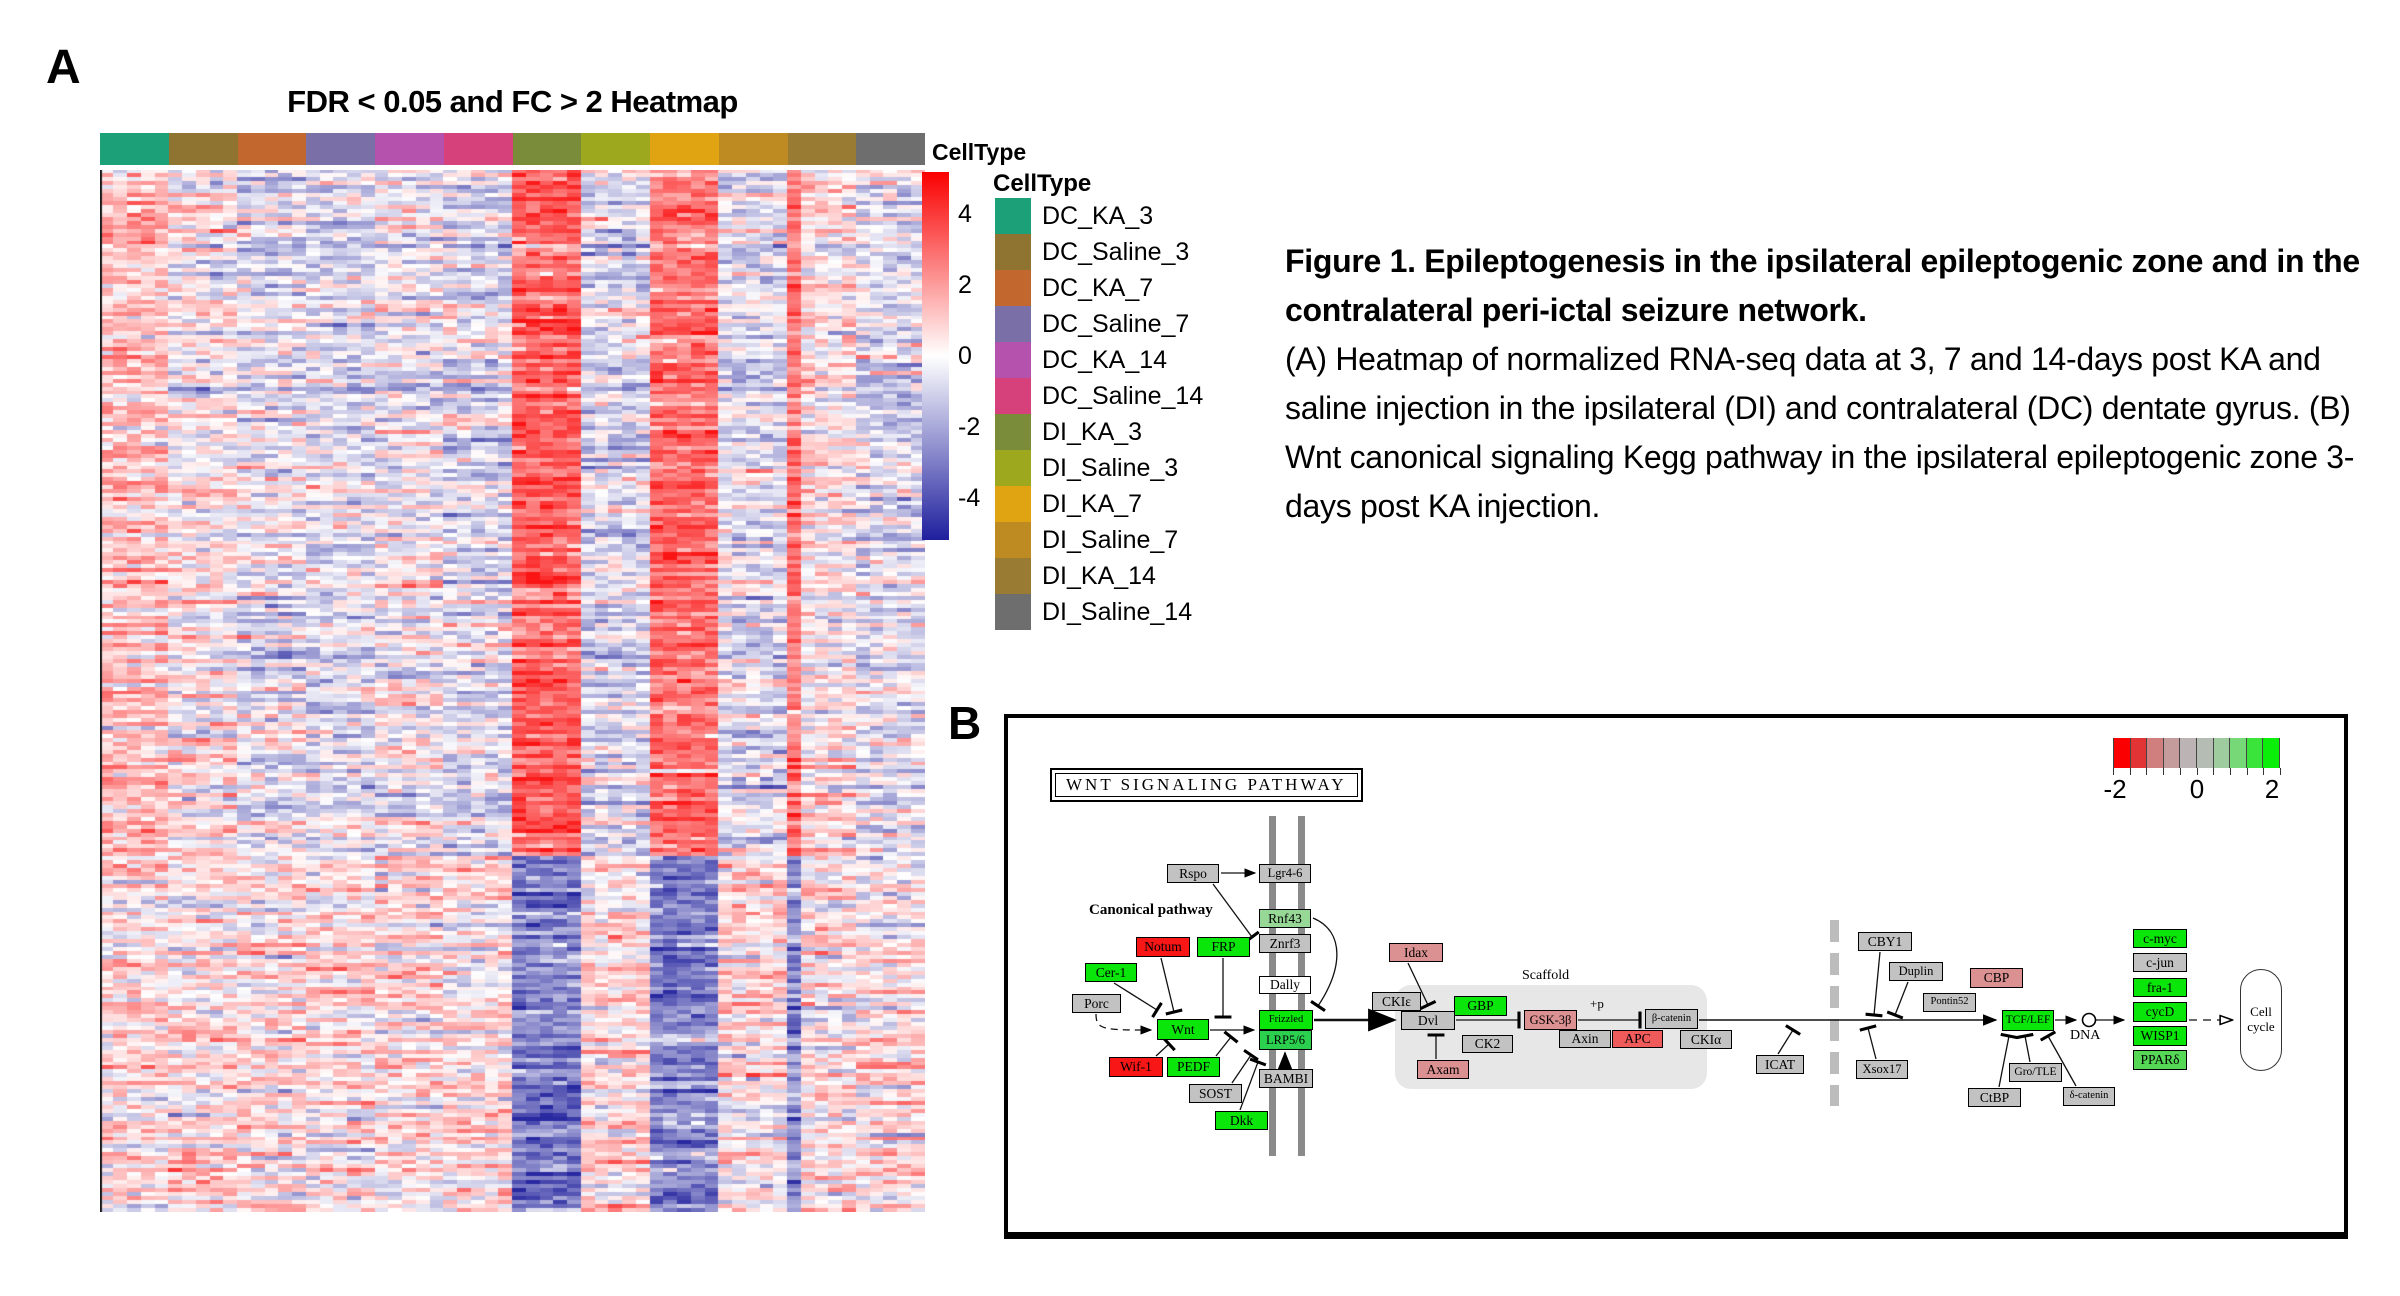 This screenshot has width=2400, height=1296. What do you see at coordinates (1092, 503) in the screenshot?
I see `legend-label: DI_KA_7` at bounding box center [1092, 503].